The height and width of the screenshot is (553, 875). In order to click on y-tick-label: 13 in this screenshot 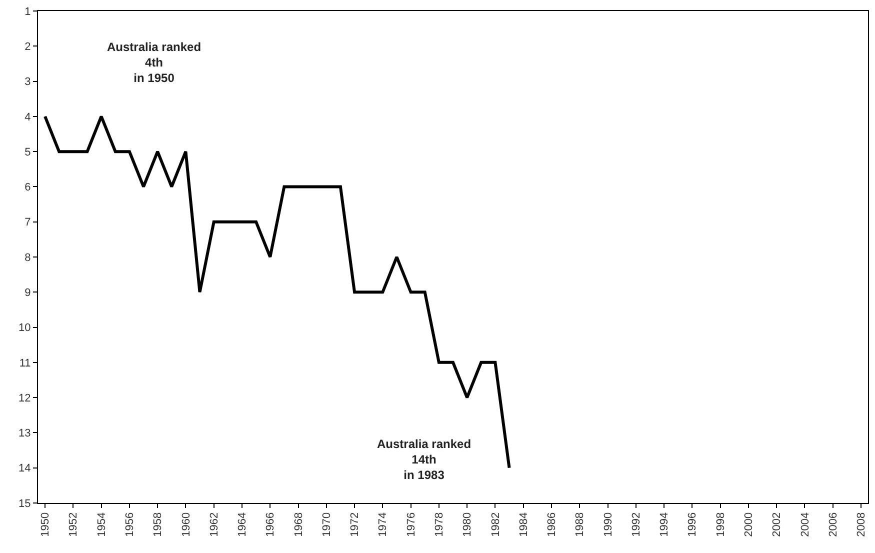, I will do `click(24, 434)`.